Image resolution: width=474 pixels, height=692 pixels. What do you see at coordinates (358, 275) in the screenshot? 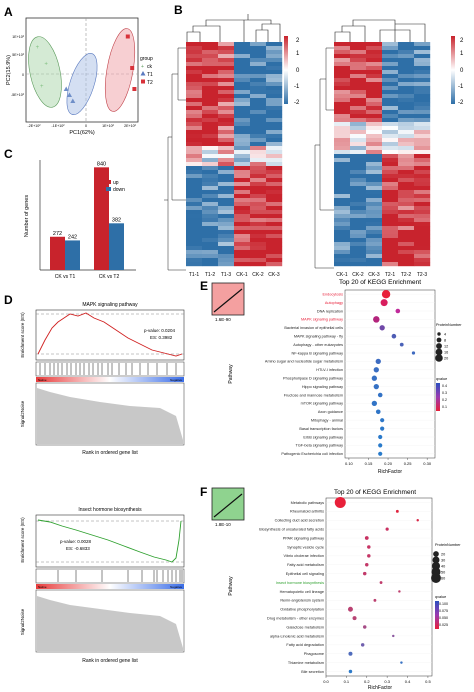
I see `heatmap-right-col-label: CK-2` at bounding box center [358, 275].